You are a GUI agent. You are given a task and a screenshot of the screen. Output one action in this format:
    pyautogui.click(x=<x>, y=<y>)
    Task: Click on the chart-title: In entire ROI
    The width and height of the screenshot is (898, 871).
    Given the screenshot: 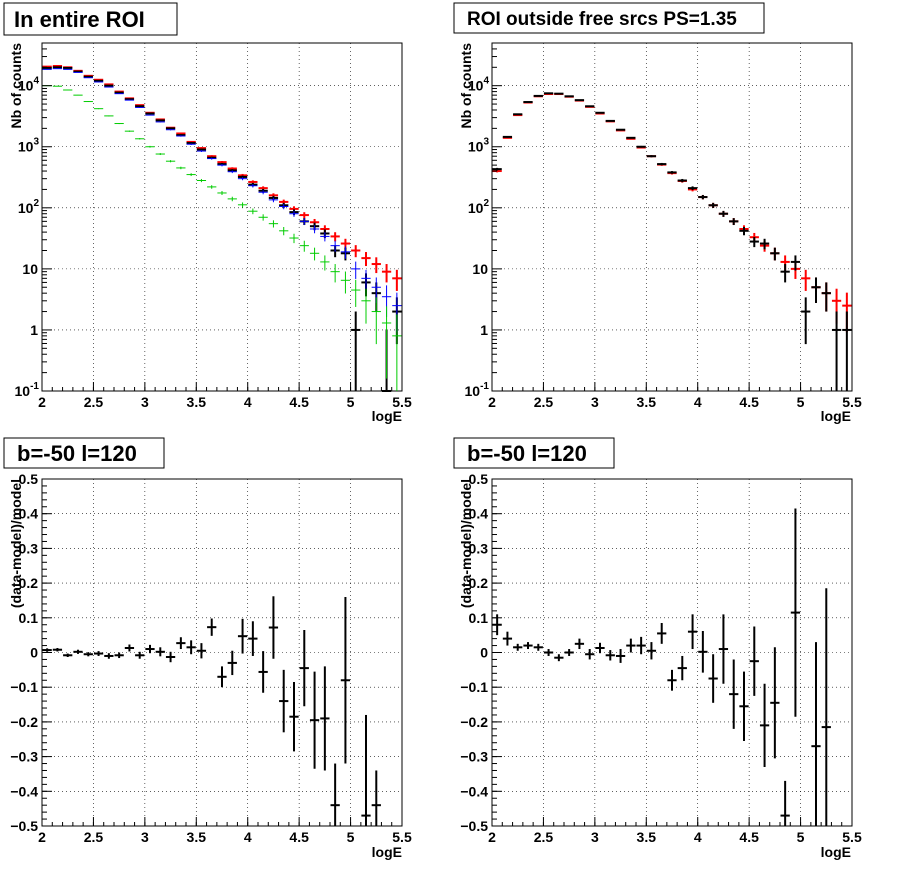 What is the action you would take?
    pyautogui.click(x=79, y=19)
    